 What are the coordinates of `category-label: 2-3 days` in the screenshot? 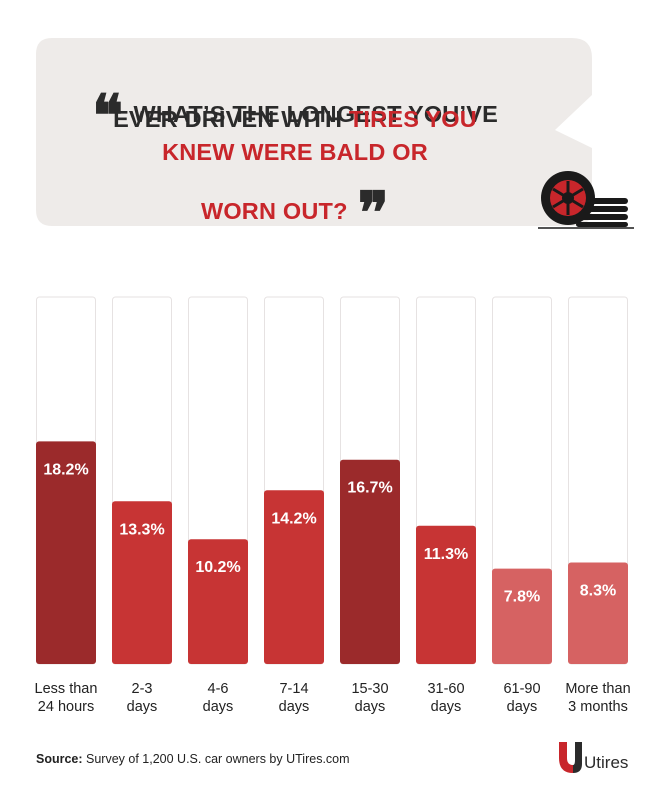 It's located at (142, 698).